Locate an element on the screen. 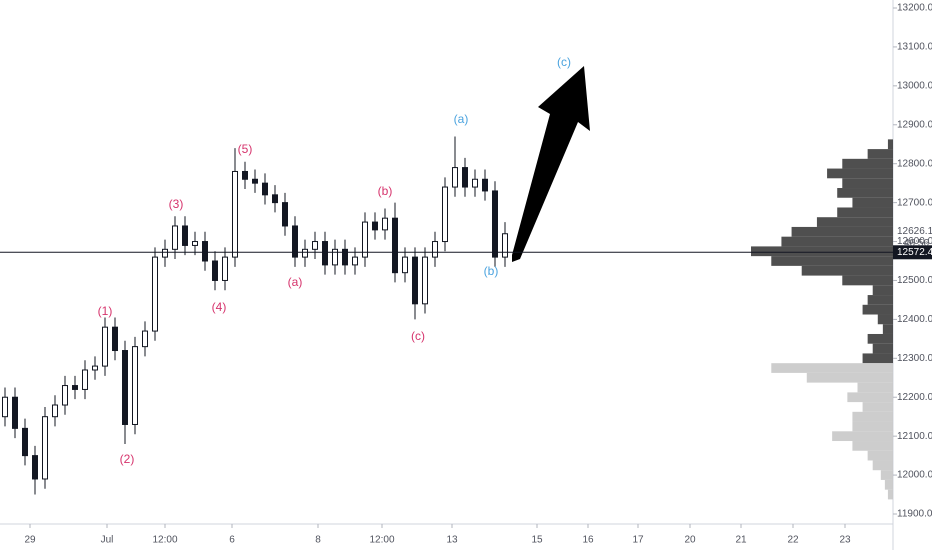 The image size is (932, 550). wave-label: (1) is located at coordinates (105, 311).